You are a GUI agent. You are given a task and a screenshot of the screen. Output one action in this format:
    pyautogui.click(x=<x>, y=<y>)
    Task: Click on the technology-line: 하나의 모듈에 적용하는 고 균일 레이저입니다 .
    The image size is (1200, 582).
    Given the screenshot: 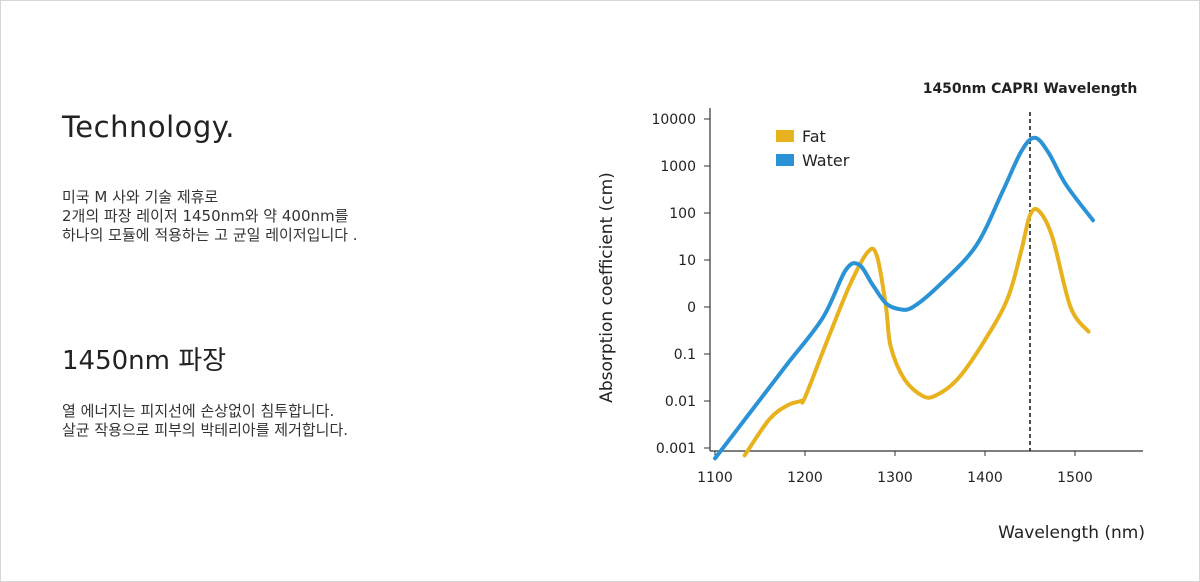 What is the action you would take?
    pyautogui.click(x=210, y=235)
    